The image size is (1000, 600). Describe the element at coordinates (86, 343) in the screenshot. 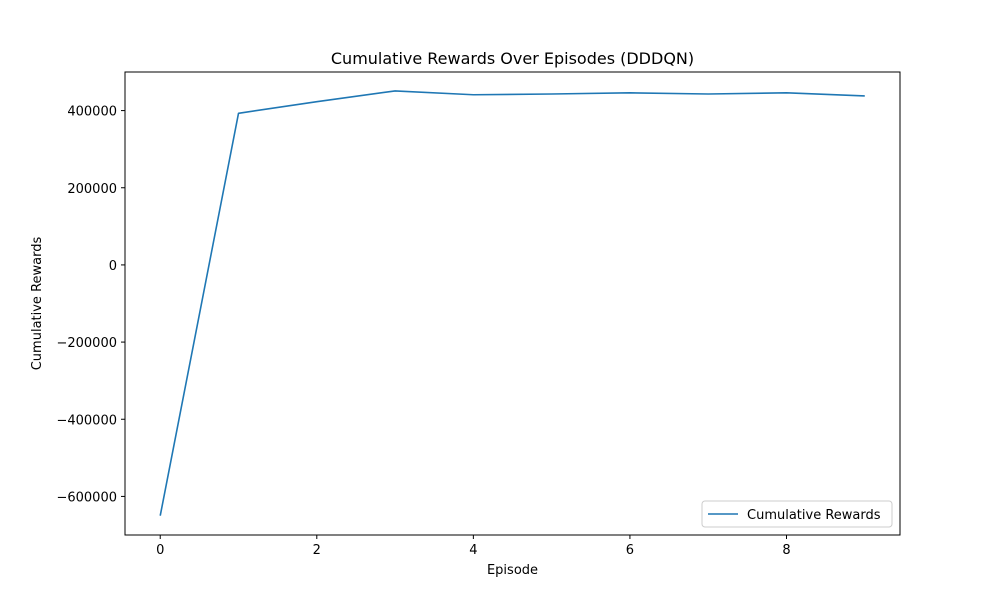

I see `y-tick-label: −200000` at that location.